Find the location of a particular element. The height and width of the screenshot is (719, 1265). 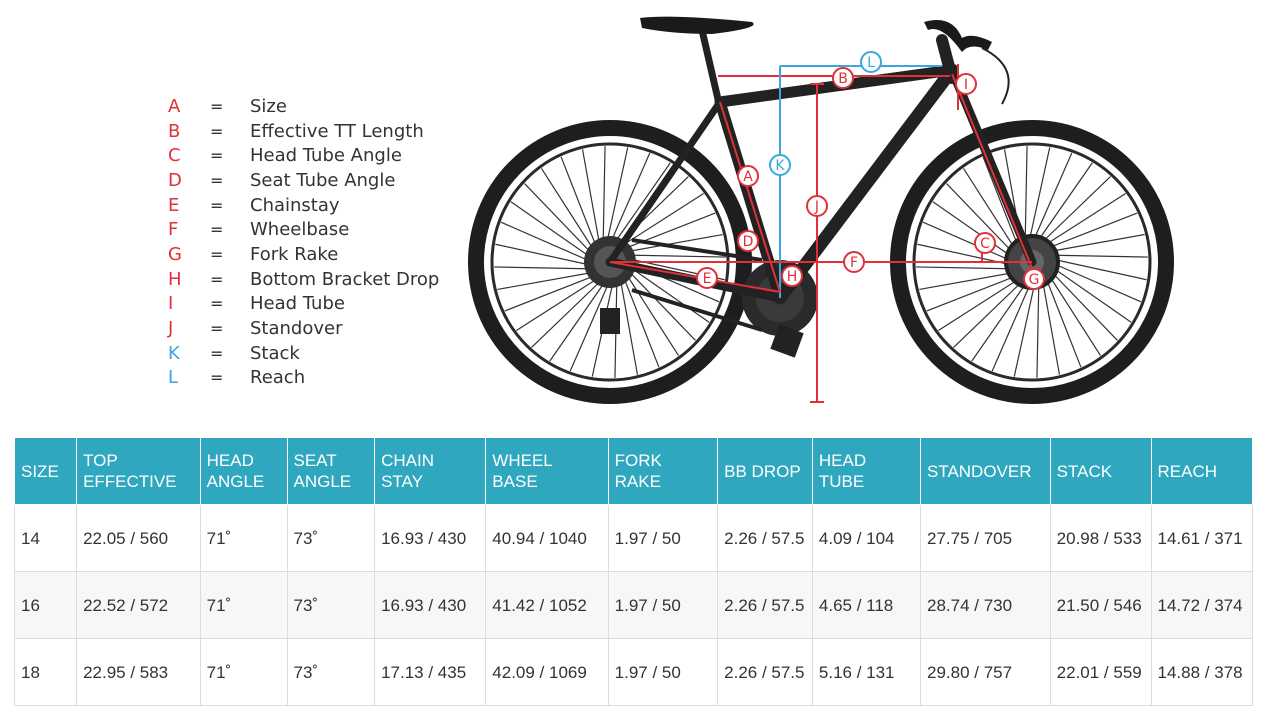

marker-l: L is located at coordinates (871, 62).